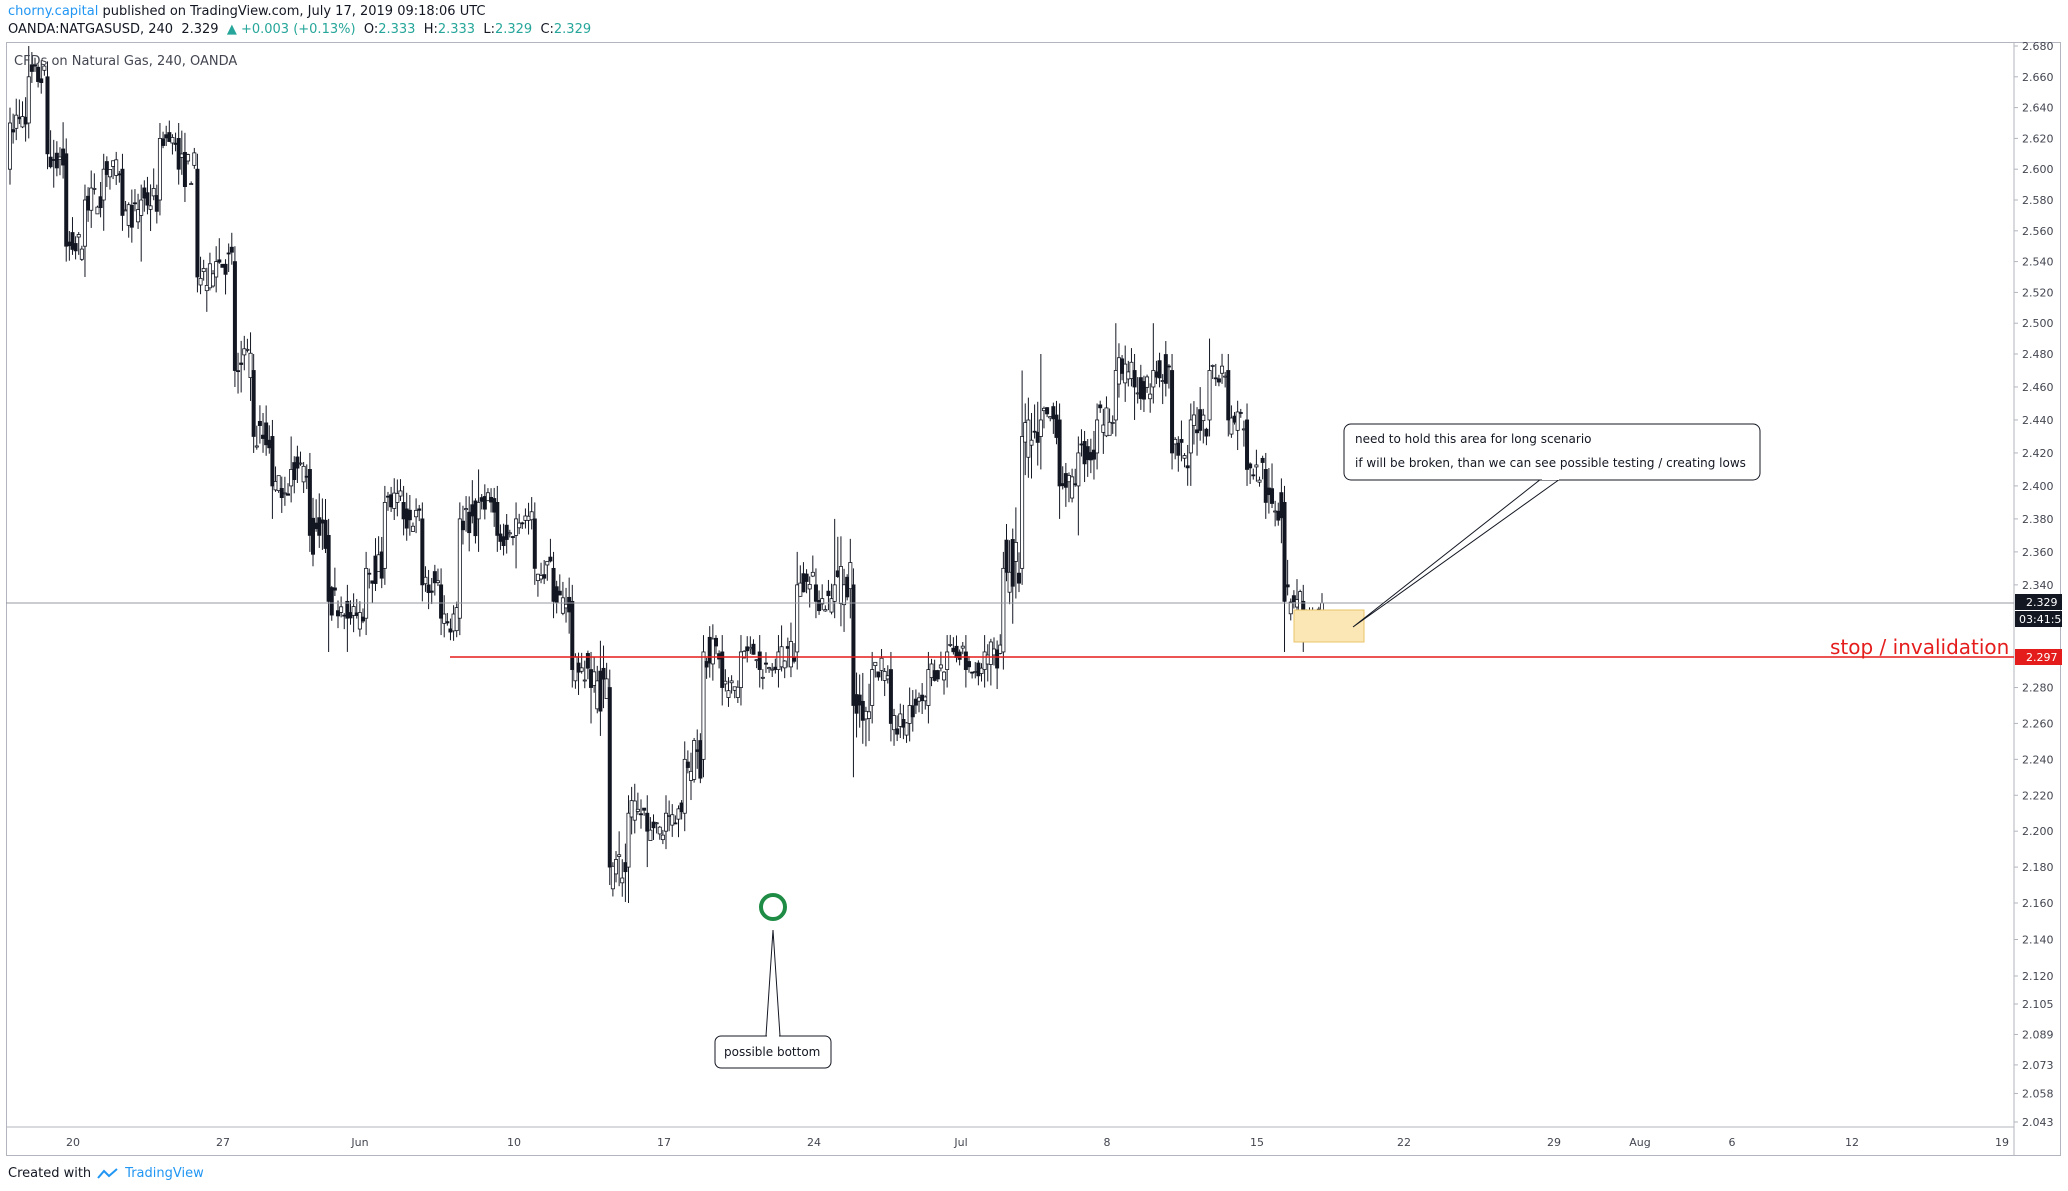 This screenshot has height=1191, width=2068. I want to click on y-tick-label: 2.240, so click(2038, 759).